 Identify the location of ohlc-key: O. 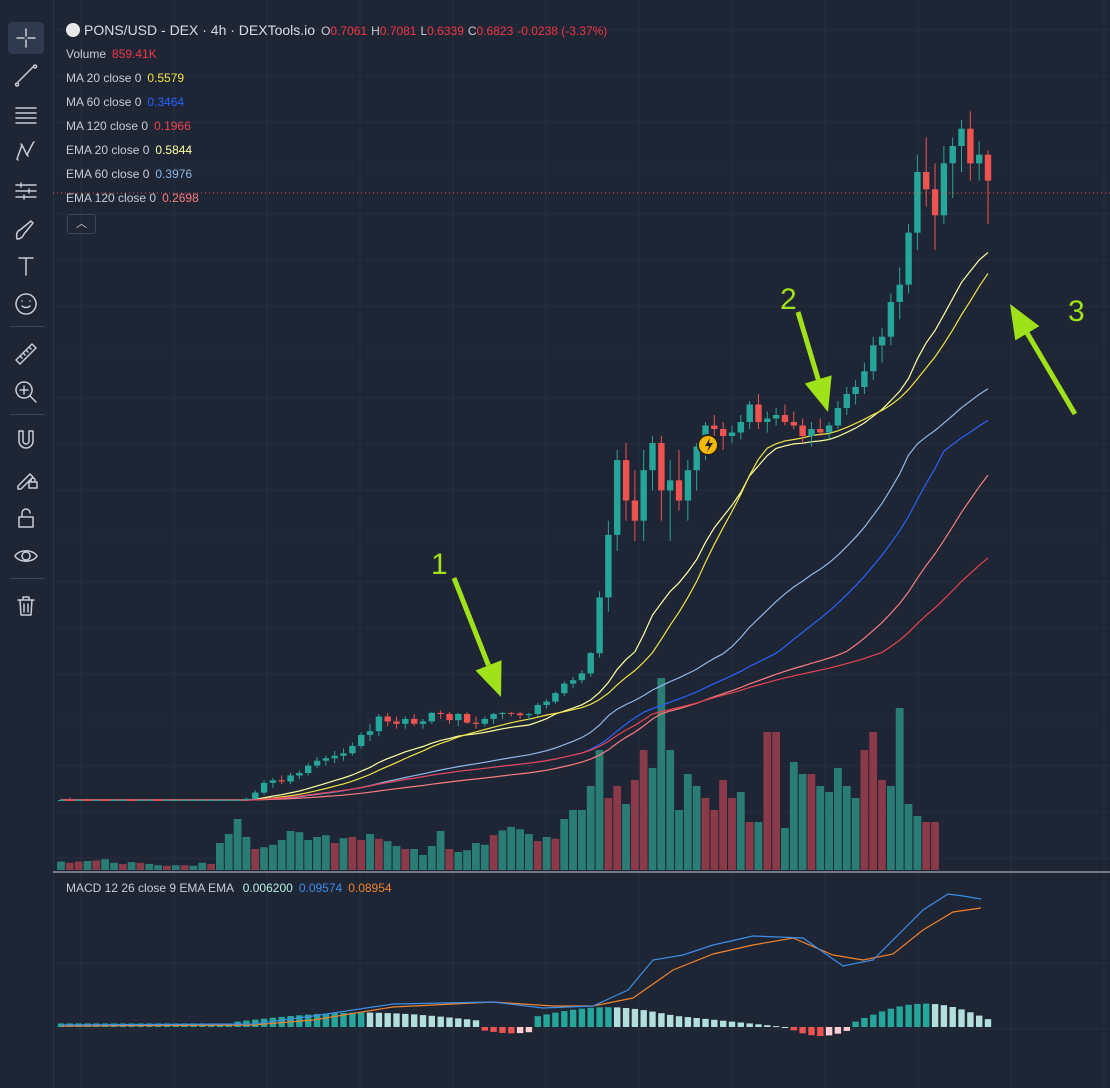
(326, 31).